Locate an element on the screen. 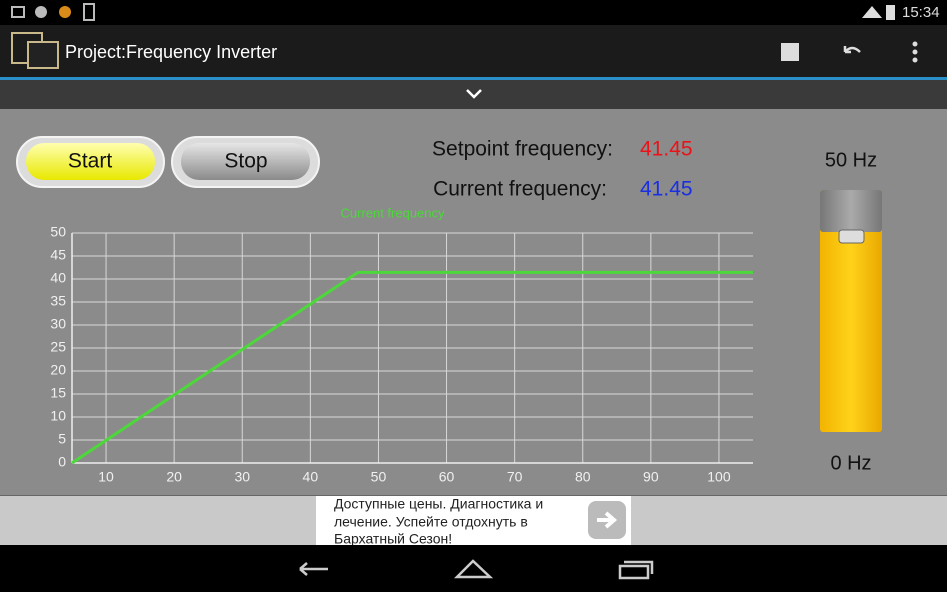 The width and height of the screenshot is (947, 592). stop-action is located at coordinates (790, 52).